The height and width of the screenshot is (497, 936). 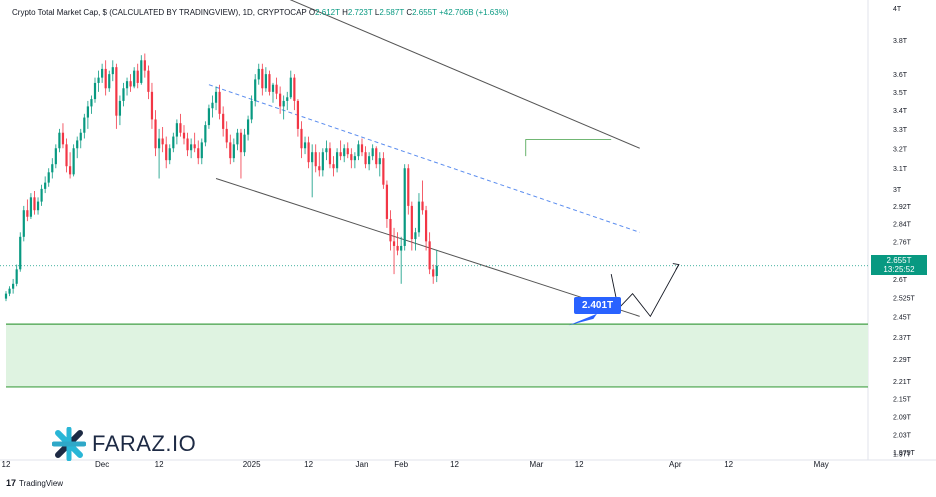 I want to click on last-price-badge: 2.655T 13:25:52, so click(x=899, y=265).